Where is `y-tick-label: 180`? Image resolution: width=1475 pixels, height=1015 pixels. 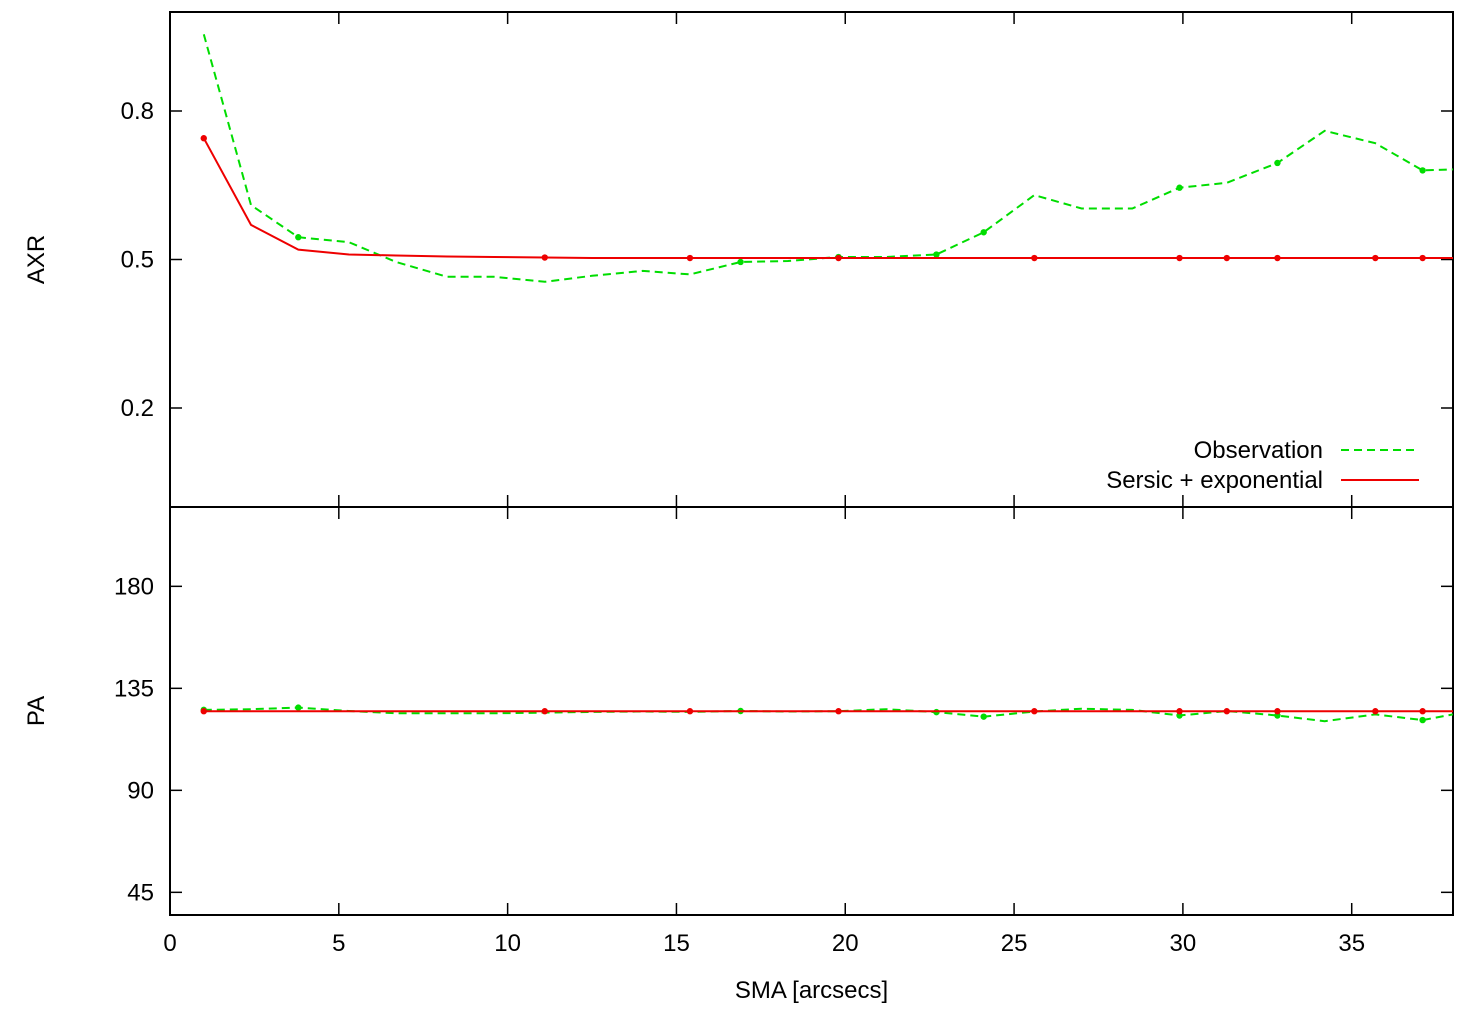
y-tick-label: 180 is located at coordinates (134, 586).